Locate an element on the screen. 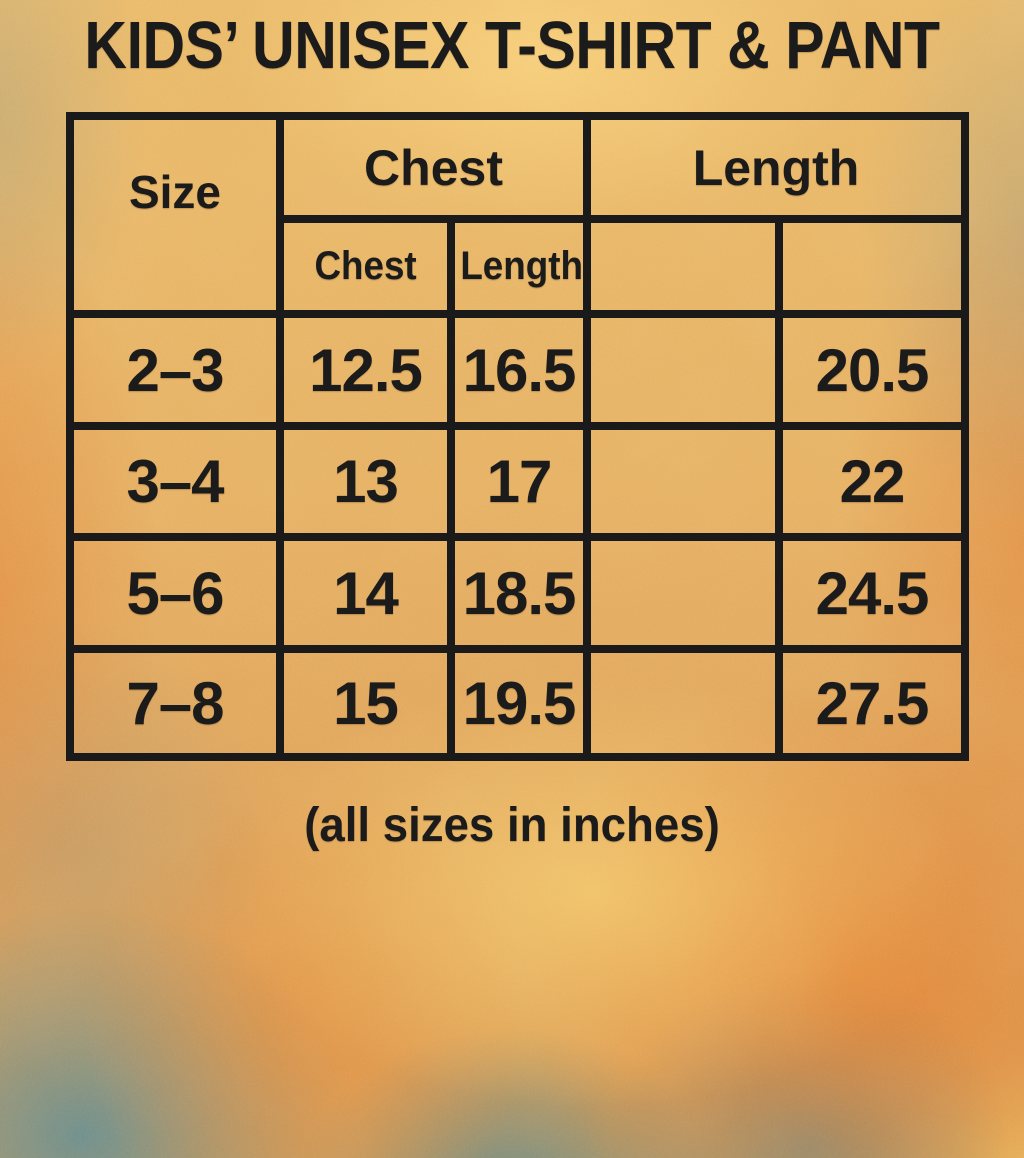 The image size is (1024, 1158). pant-length-value-cell: 20.5 is located at coordinates (872, 370).